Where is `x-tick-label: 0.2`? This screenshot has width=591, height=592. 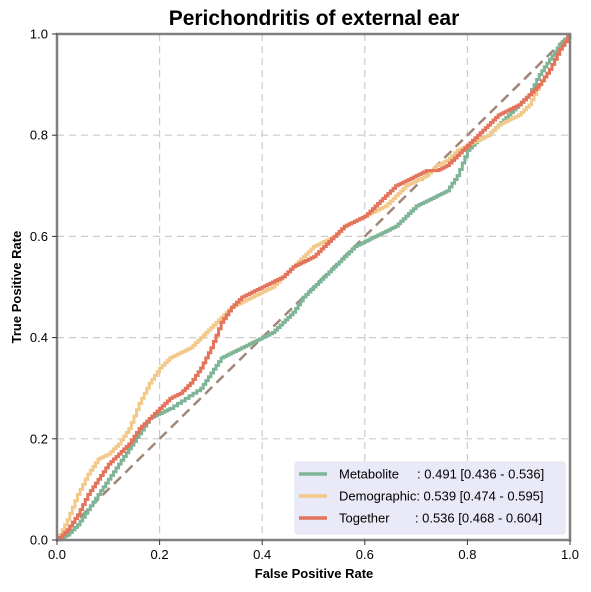 x-tick-label: 0.2 is located at coordinates (160, 554).